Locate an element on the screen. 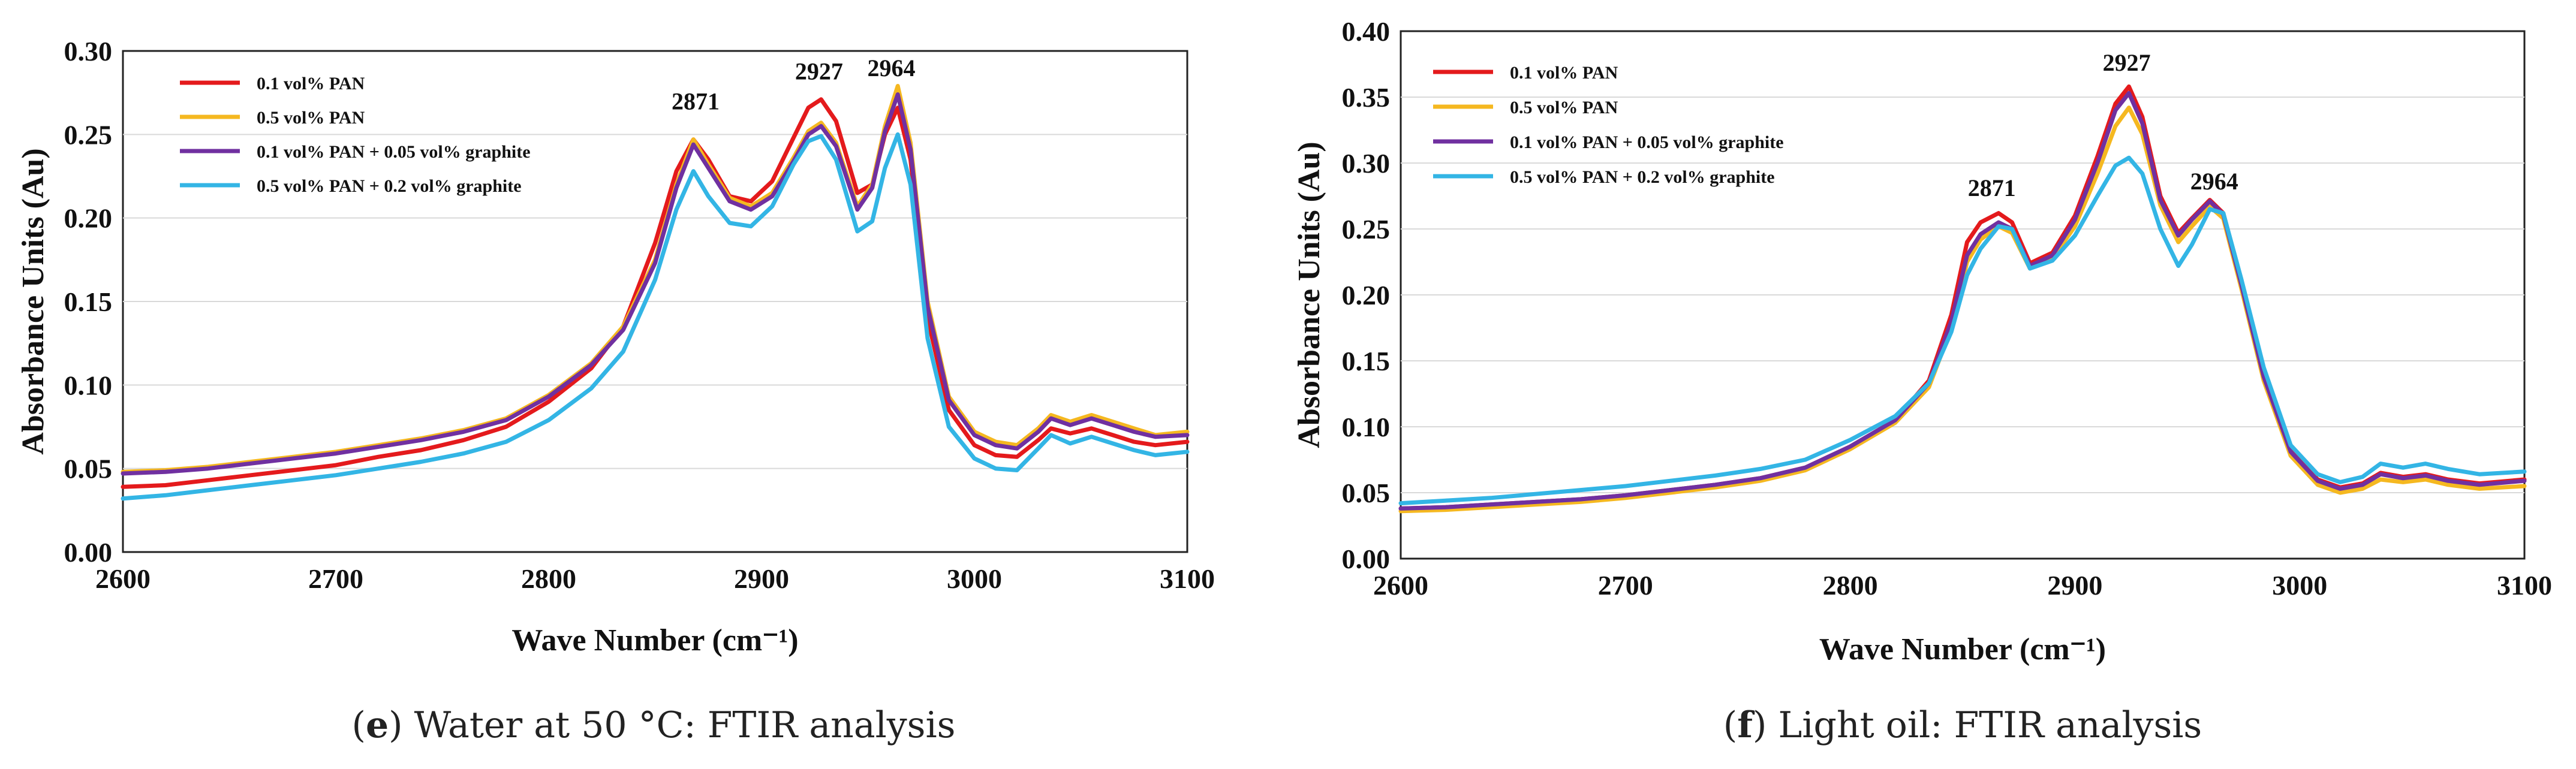 This screenshot has height=769, width=2576. y-tick-labels-f: 0.00 0.05 0.10 0.15 0.20 0.25 0.30 0.35 0.40 is located at coordinates (1366, 295).